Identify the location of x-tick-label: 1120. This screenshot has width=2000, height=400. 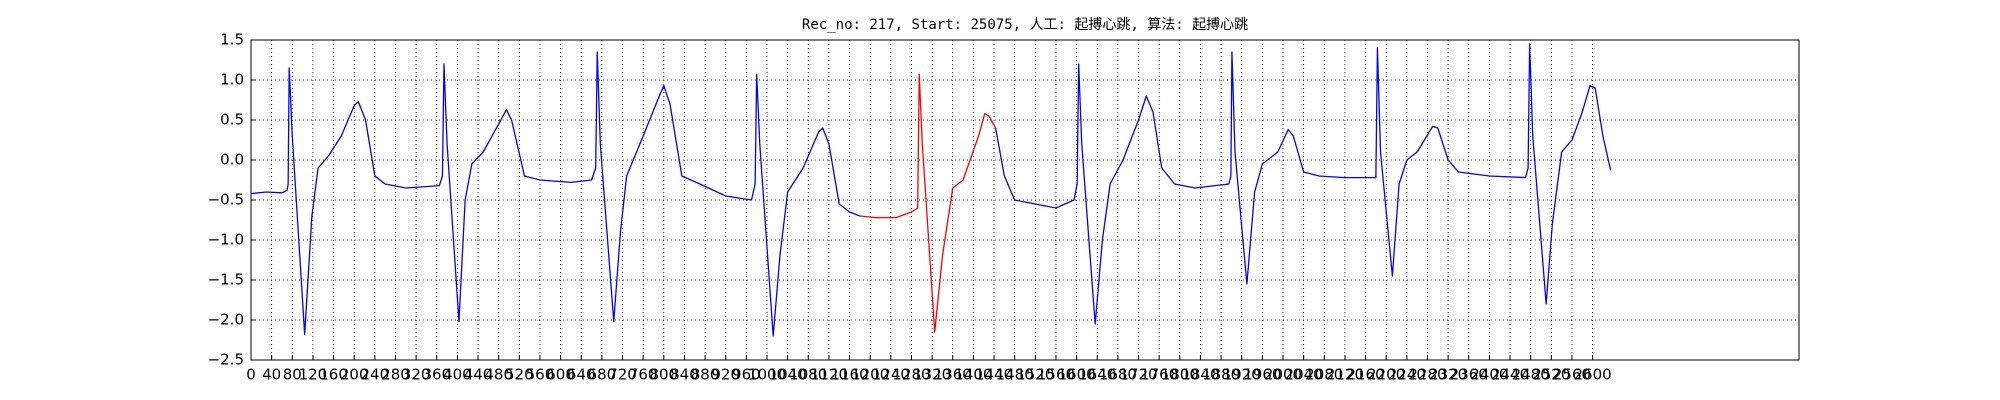
(829, 375).